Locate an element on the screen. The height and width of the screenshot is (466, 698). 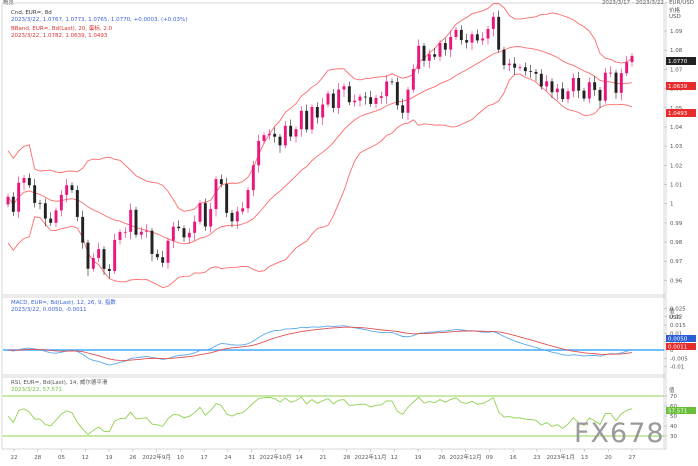
date-tick-label: 2022年9月 is located at coordinates (156, 457).